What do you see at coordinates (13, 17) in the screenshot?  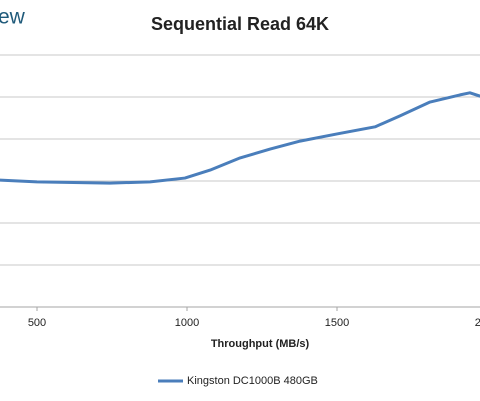 I see `brand-logo: ew` at bounding box center [13, 17].